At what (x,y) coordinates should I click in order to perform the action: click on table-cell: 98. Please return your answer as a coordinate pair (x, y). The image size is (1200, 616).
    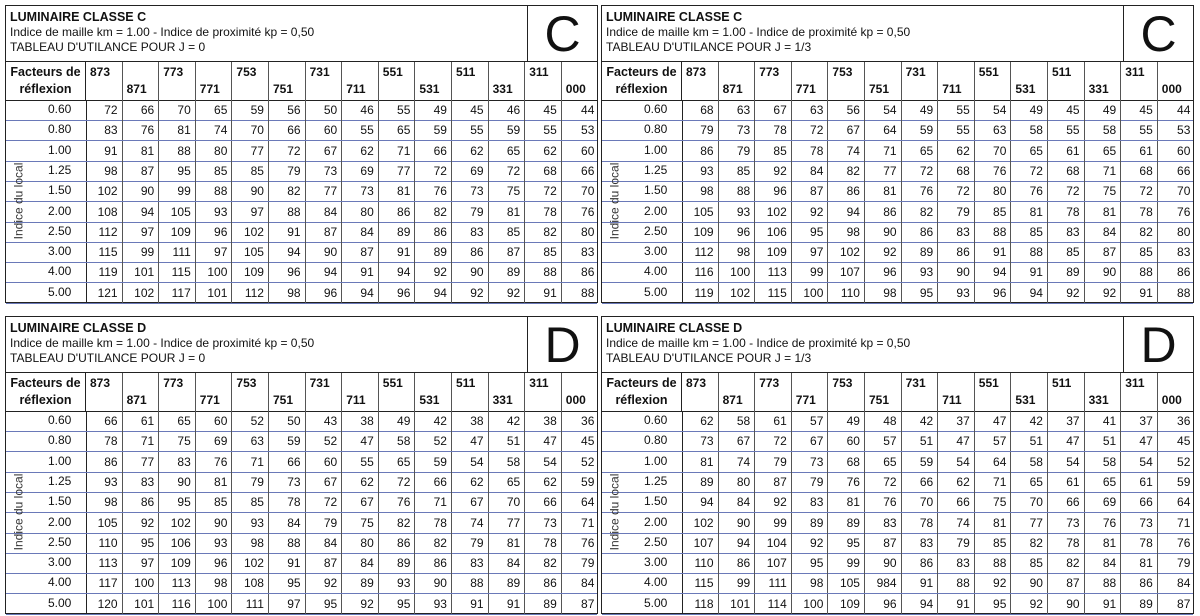
    Looking at the image, I should click on (104, 502).